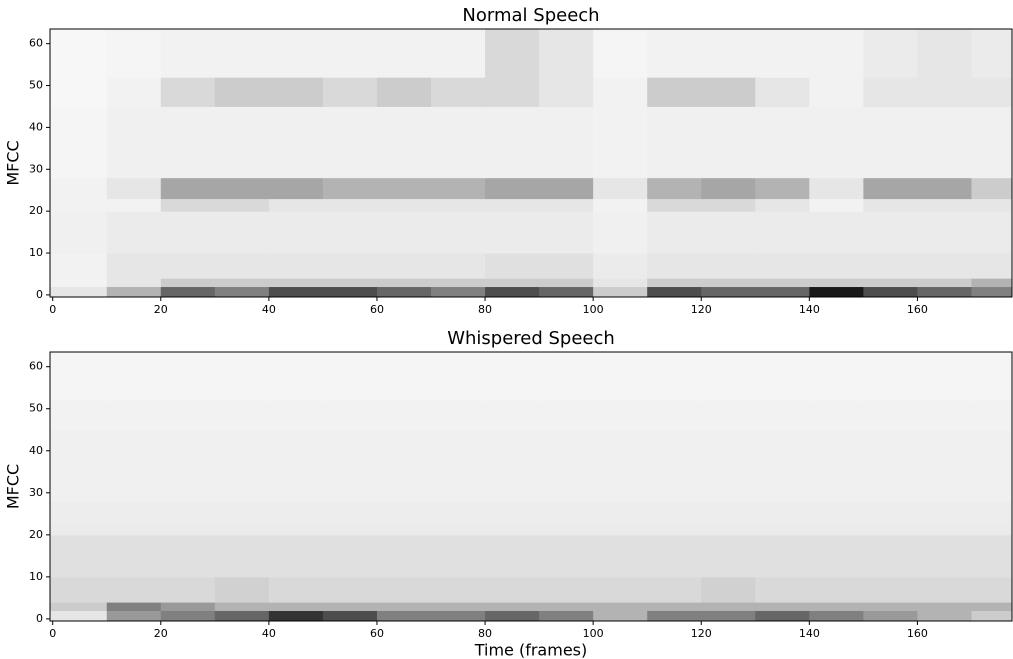 This screenshot has height=659, width=1013. What do you see at coordinates (593, 633) in the screenshot?
I see `x-tick-label: 100` at bounding box center [593, 633].